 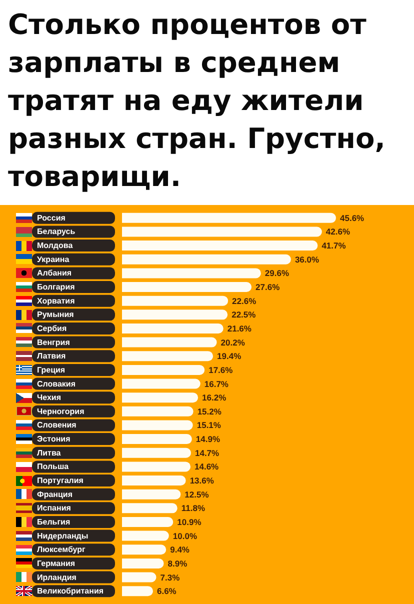 I want to click on y-tick-label: Болгария, so click(x=56, y=287).